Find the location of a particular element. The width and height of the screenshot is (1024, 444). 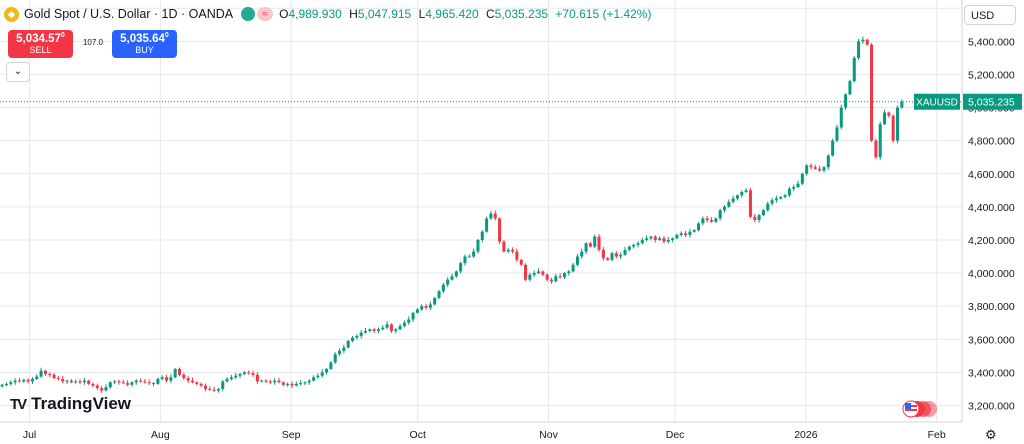

last-price-tag: 5,035.235 is located at coordinates (991, 103).